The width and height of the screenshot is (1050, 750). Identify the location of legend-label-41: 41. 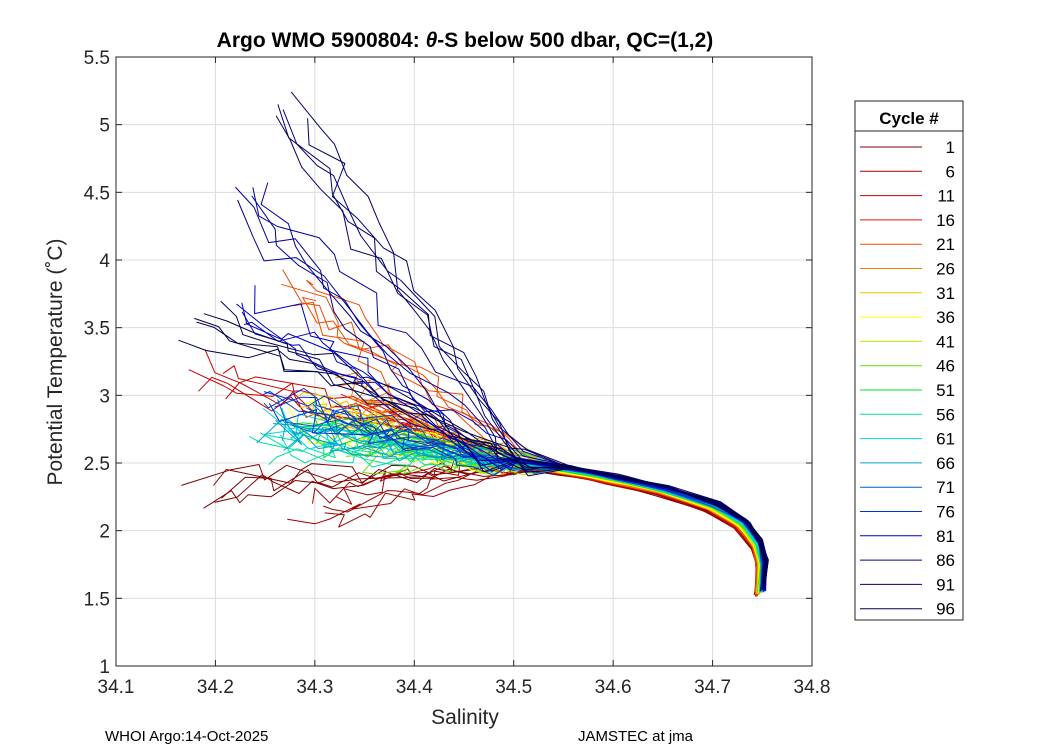
(945, 341).